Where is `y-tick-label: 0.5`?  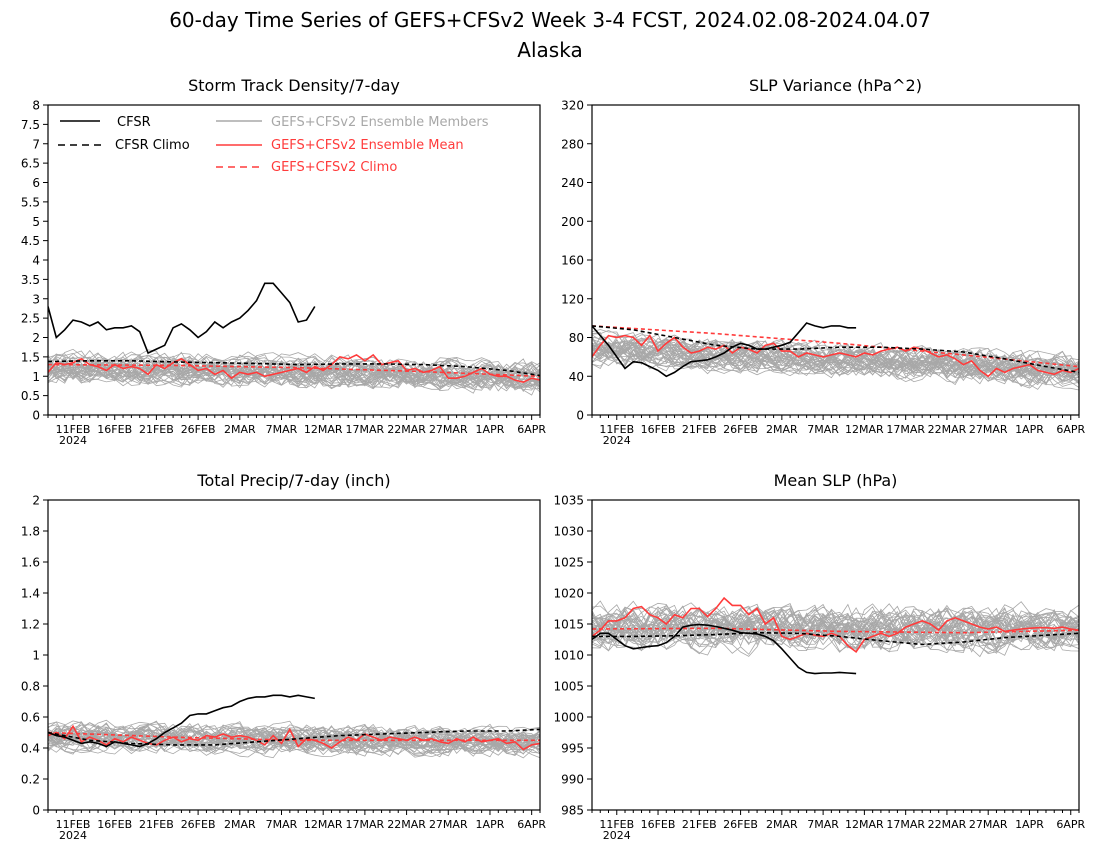
y-tick-label: 0.5 is located at coordinates (30, 396).